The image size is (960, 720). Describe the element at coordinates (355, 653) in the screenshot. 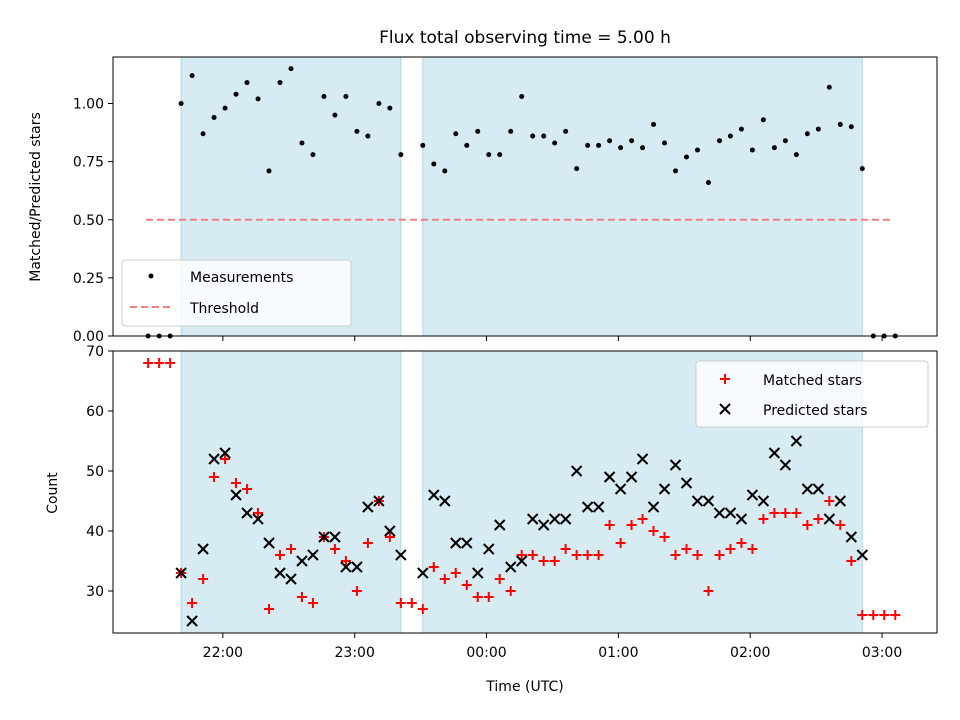

I see `x-tick-label: 23:00` at that location.